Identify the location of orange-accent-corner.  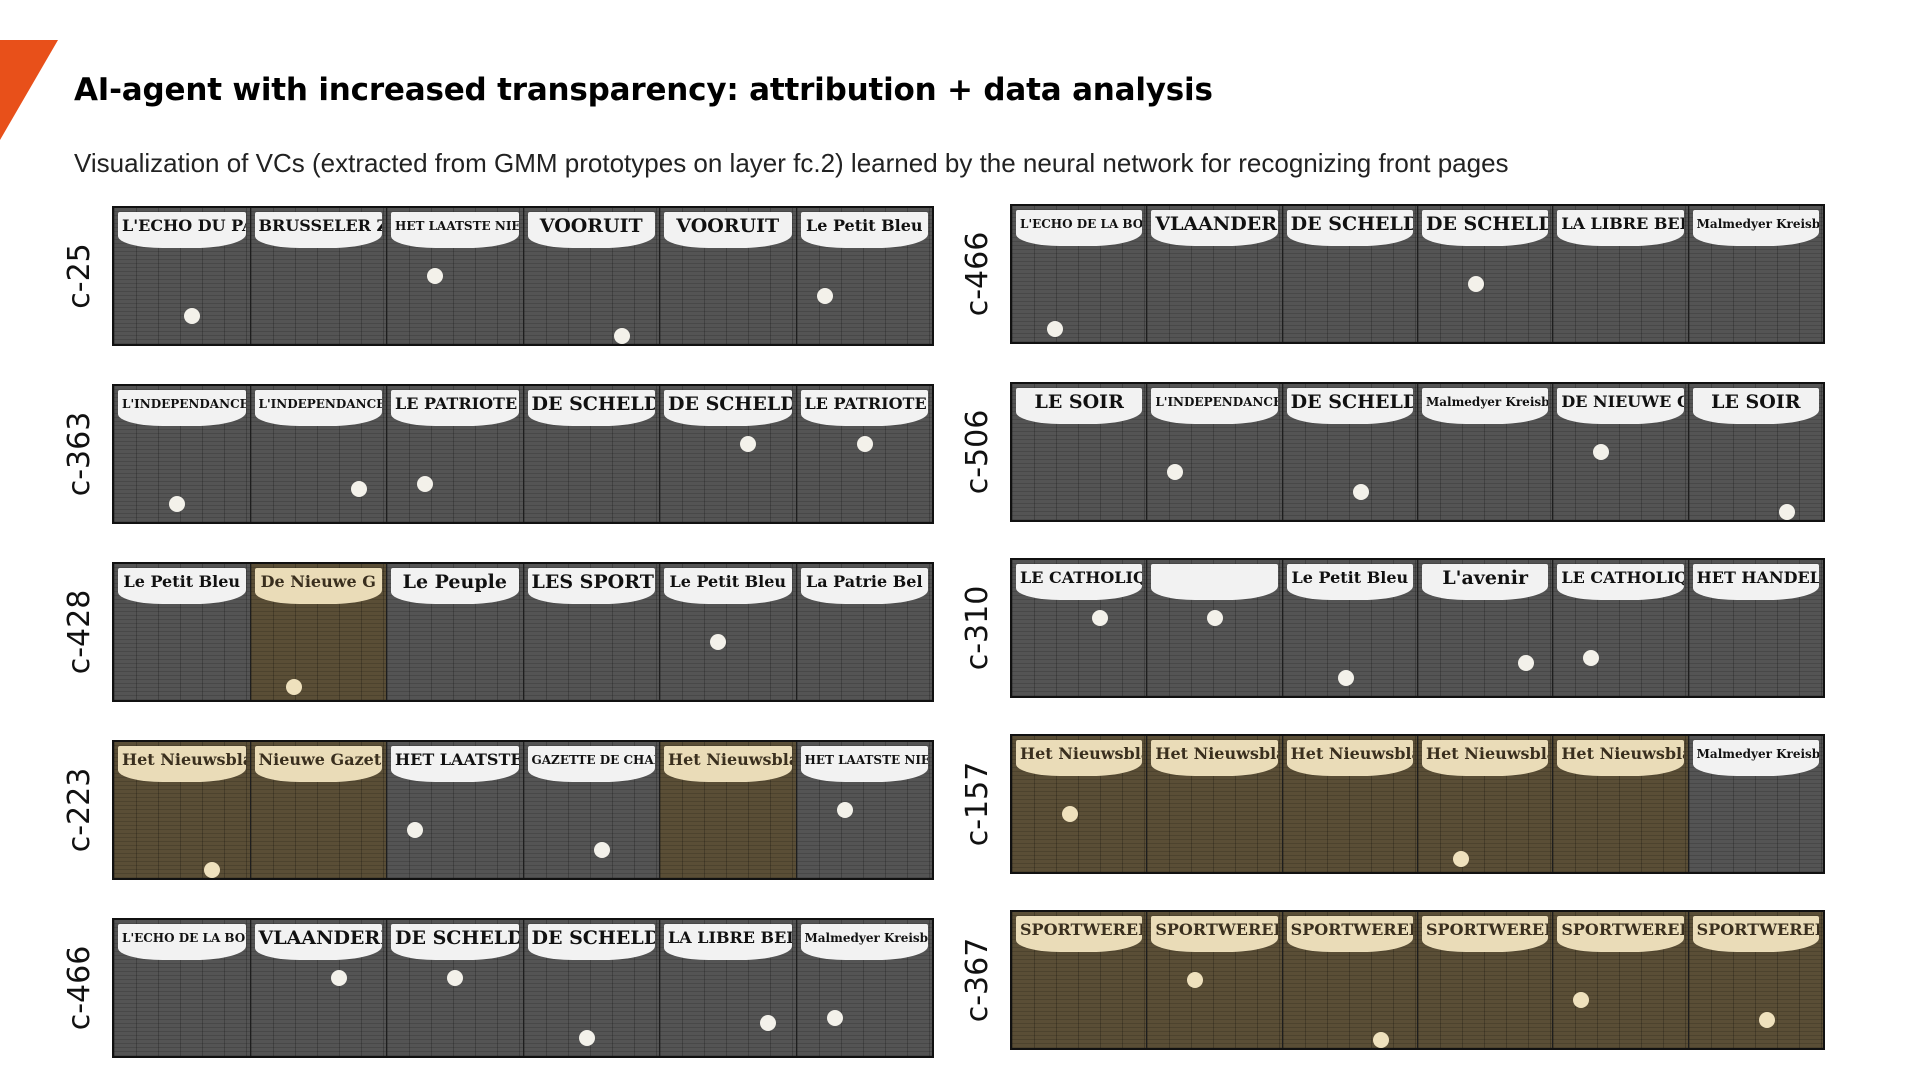
(29, 90).